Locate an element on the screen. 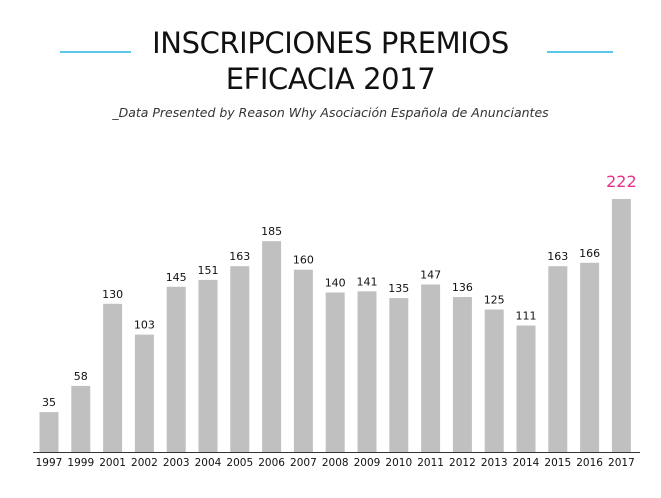 The width and height of the screenshot is (661, 498). bar-2011 is located at coordinates (431, 368).